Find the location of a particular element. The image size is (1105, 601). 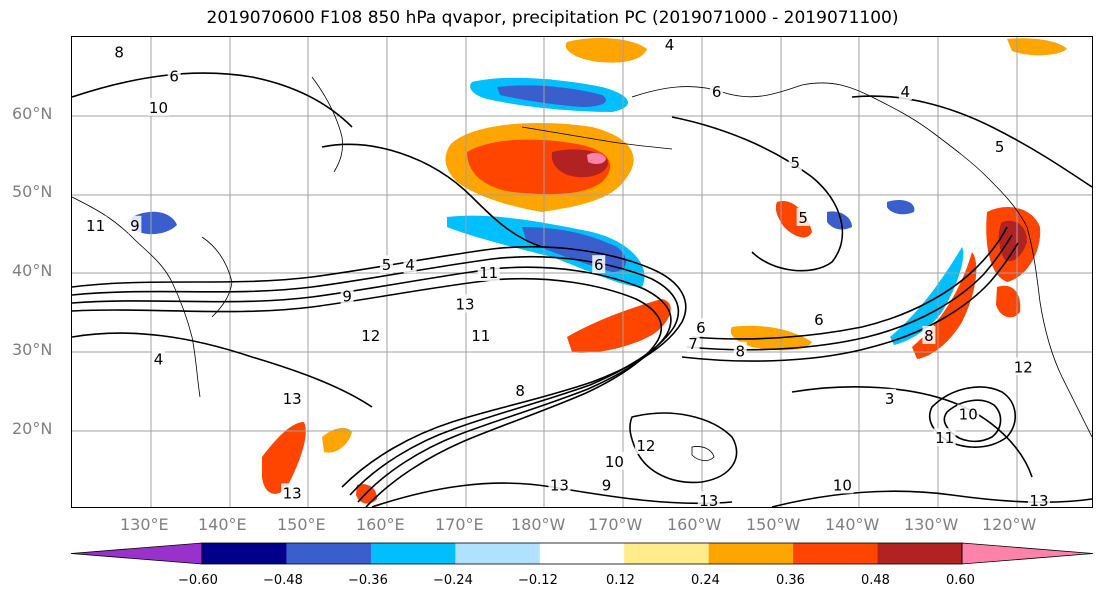

lat-label-30n: 30°N is located at coordinates (32, 349).